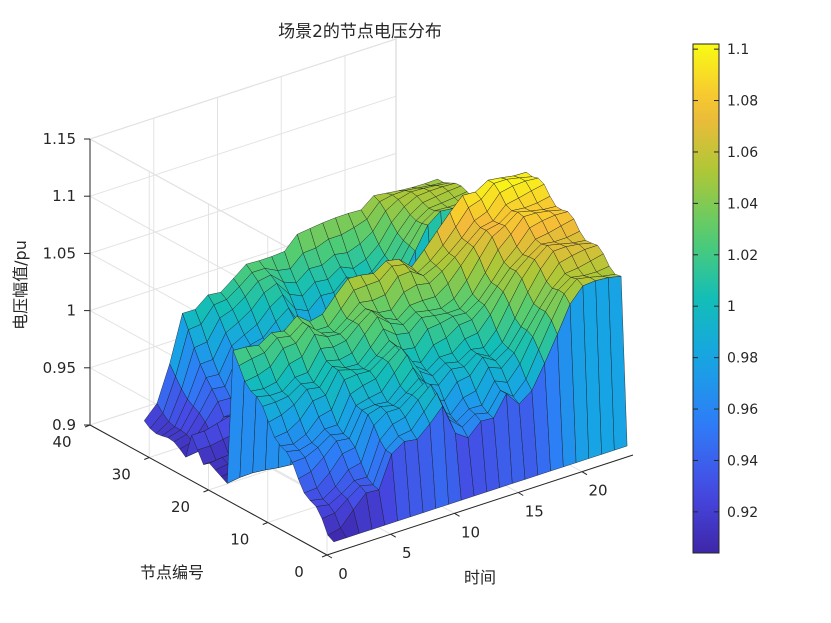  What do you see at coordinates (470, 532) in the screenshot?
I see `x-tick-label: 10` at bounding box center [470, 532].